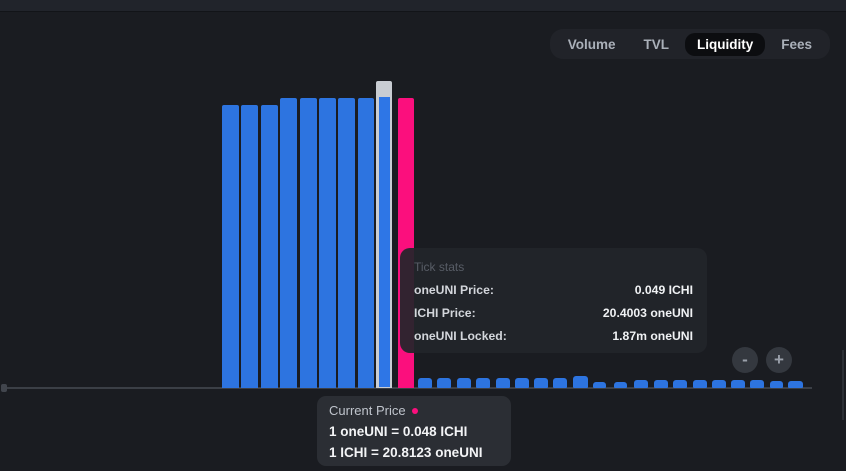  I want to click on tick-stats-row: oneUNI Price: 0.049 ICHI, so click(553, 290).